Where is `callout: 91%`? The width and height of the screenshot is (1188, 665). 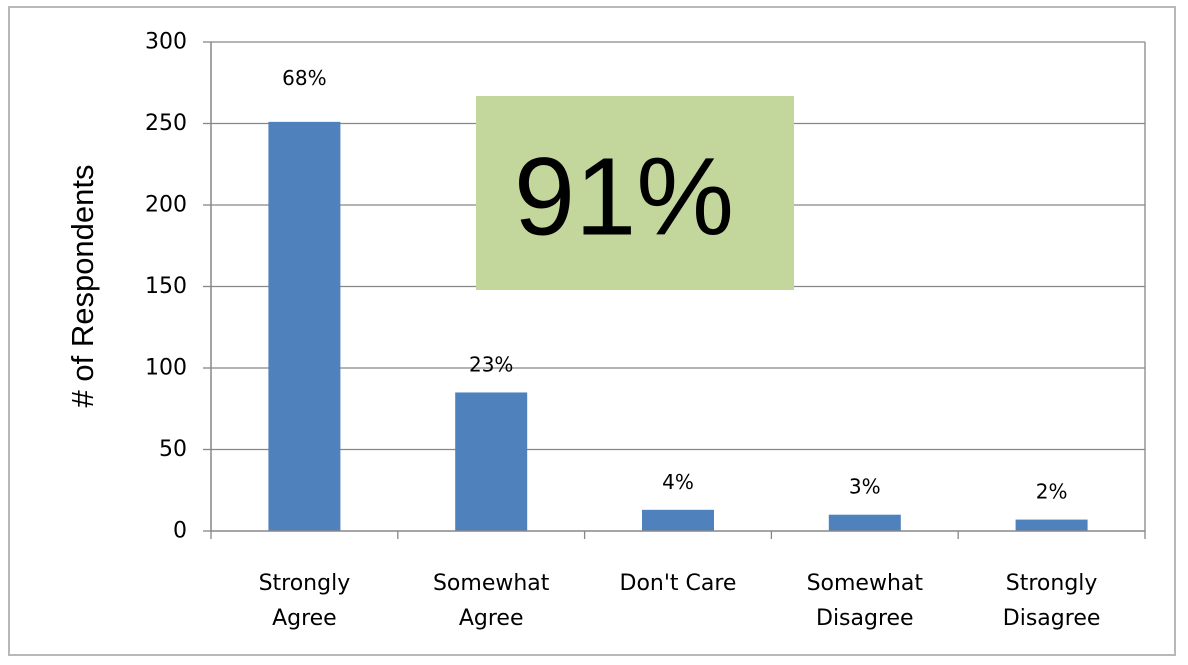
callout: 91% is located at coordinates (635, 193).